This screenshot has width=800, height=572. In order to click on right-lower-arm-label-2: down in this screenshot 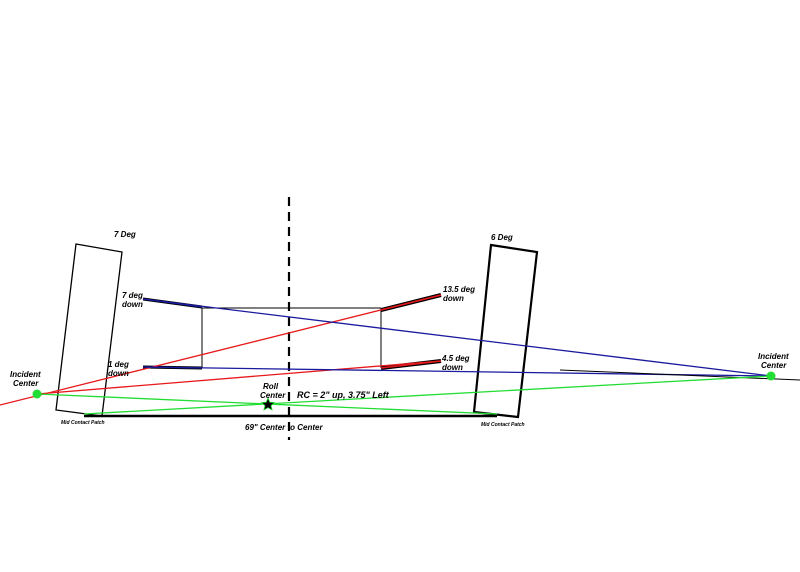, I will do `click(452, 367)`.